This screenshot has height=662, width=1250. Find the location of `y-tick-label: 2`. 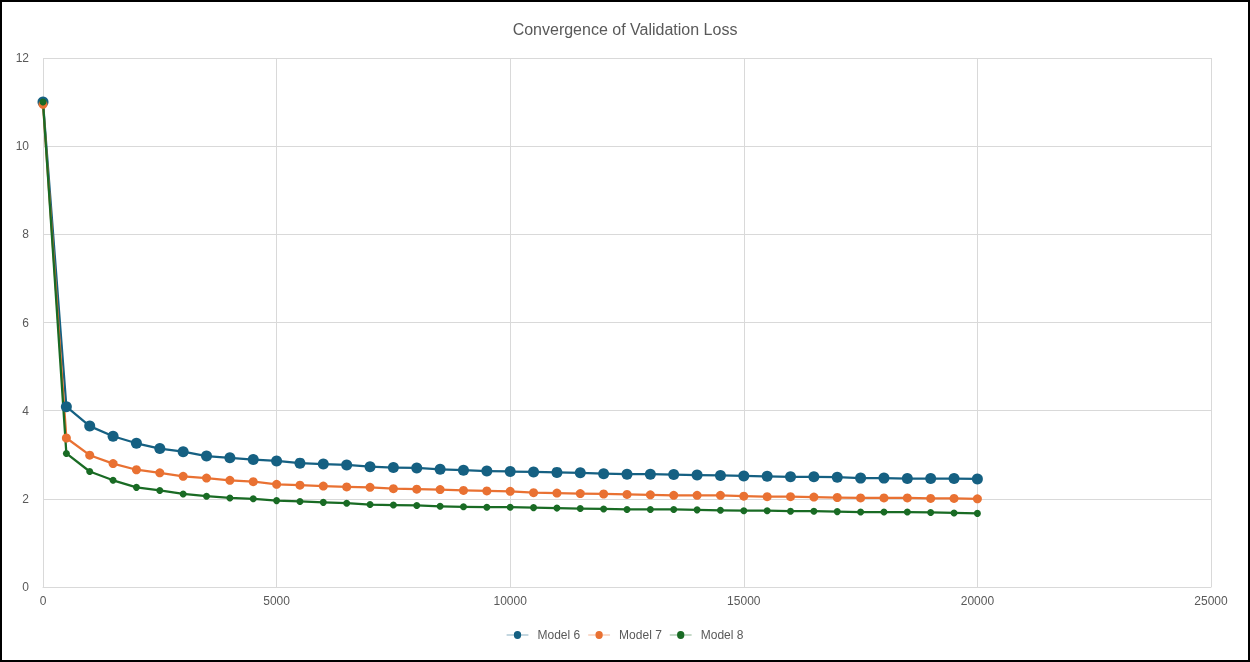

y-tick-label: 2 is located at coordinates (26, 498).